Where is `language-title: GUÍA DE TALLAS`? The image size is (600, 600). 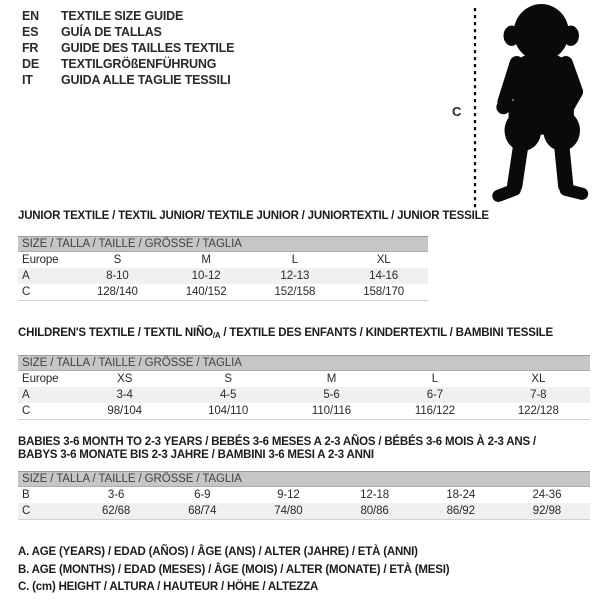
language-title: GUÍA DE TALLAS is located at coordinates (111, 32).